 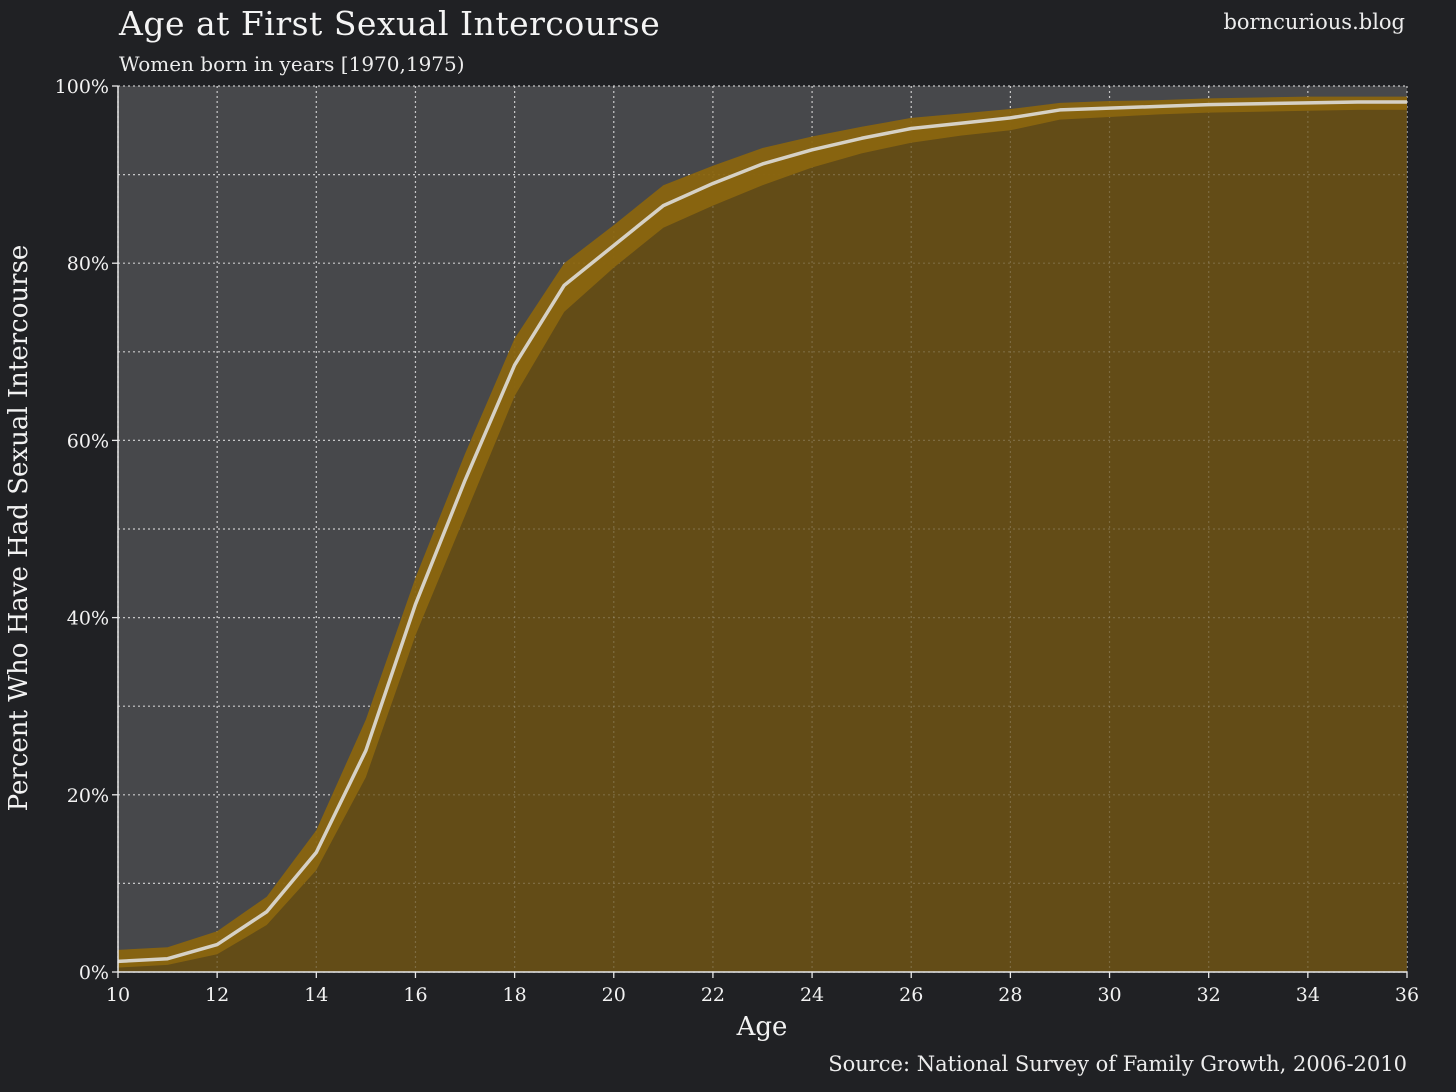 What do you see at coordinates (1109, 995) in the screenshot?
I see `x-tick-label: 30` at bounding box center [1109, 995].